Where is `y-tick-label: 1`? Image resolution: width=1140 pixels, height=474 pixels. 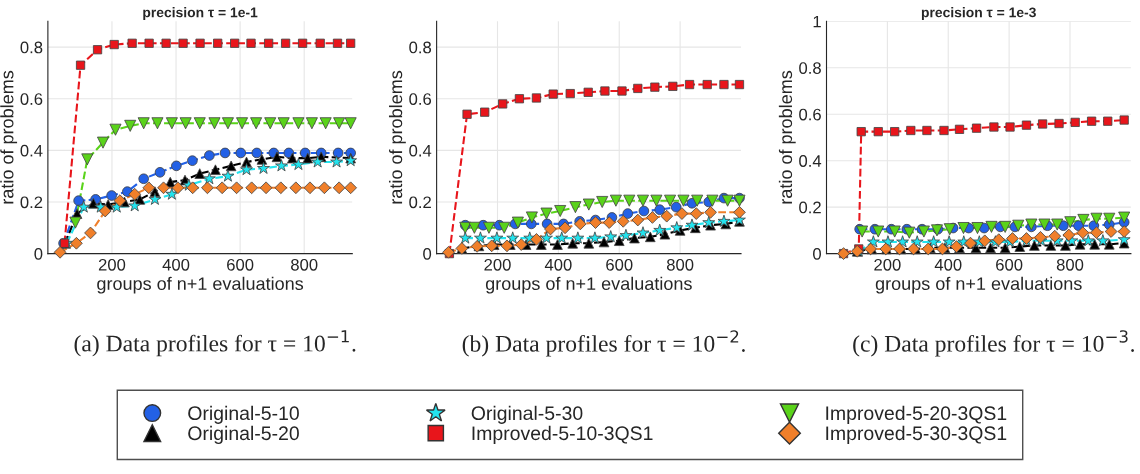 y-tick-label: 1 is located at coordinates (817, 21).